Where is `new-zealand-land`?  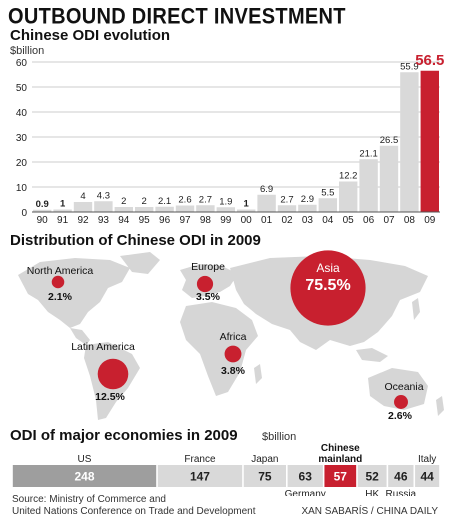
new-zealand-land is located at coordinates (440, 406).